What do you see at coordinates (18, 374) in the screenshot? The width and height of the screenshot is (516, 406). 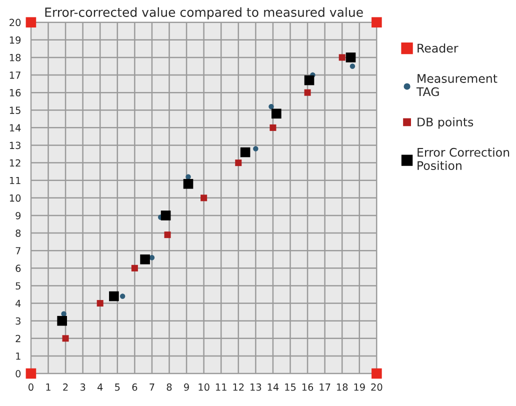 I see `y-tick-label: 0` at bounding box center [18, 374].